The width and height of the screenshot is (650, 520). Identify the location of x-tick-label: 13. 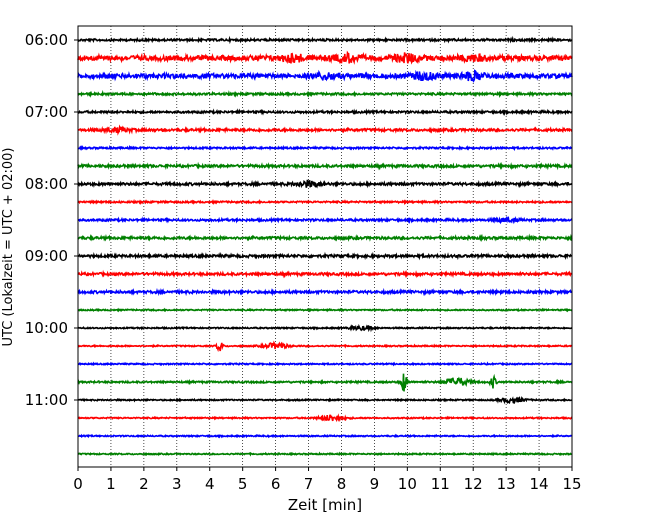
(506, 484).